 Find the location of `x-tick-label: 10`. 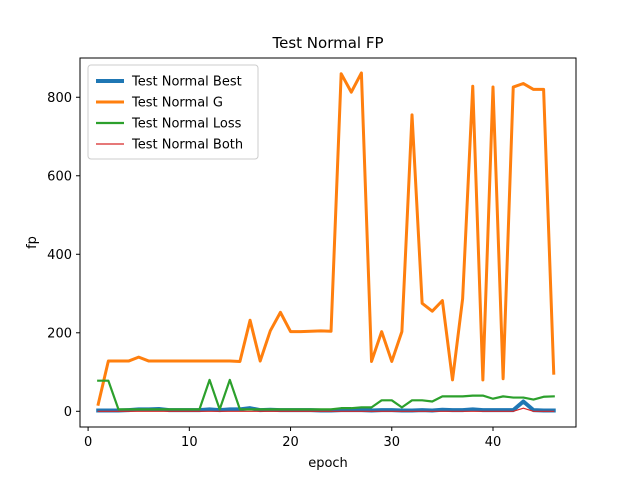

x-tick-label: 10 is located at coordinates (189, 442).